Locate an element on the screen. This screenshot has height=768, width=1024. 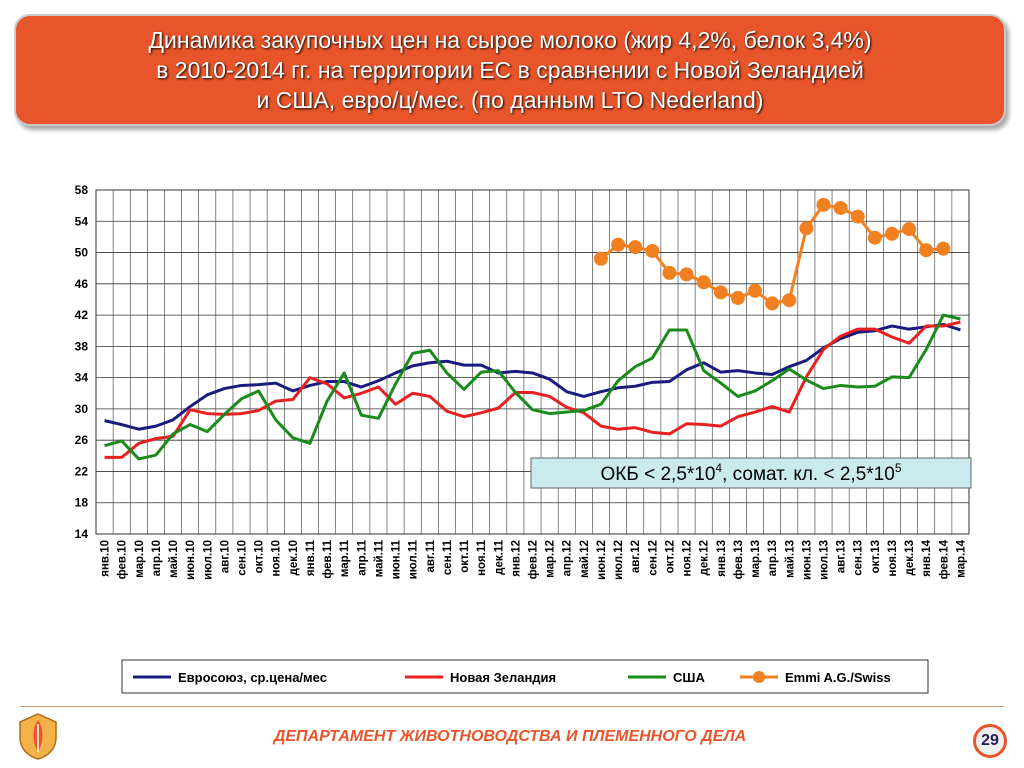
y-tick-label: 50 is located at coordinates (82, 253).